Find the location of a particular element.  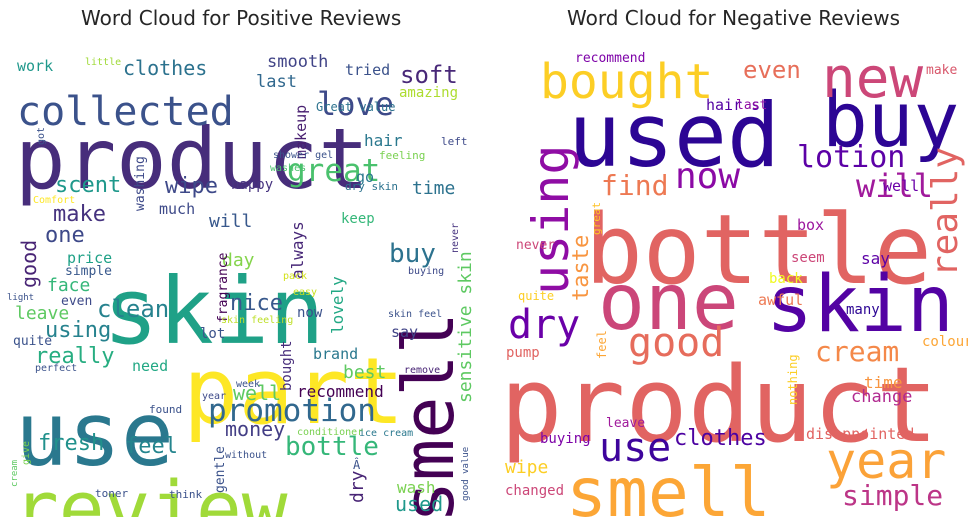

positive-word-make: make is located at coordinates (79, 214).